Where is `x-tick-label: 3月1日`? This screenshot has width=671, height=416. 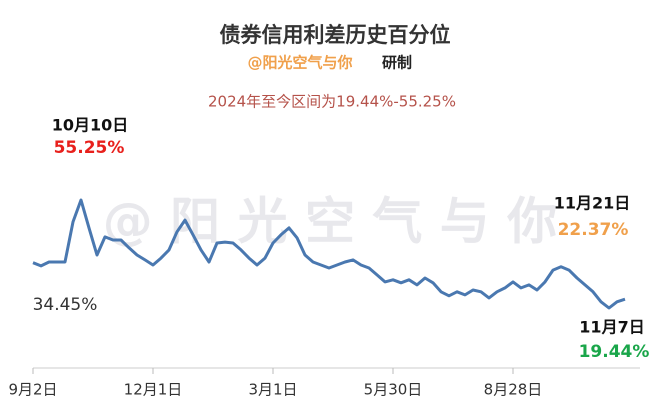 x-tick-label: 3月1日 is located at coordinates (272, 390).